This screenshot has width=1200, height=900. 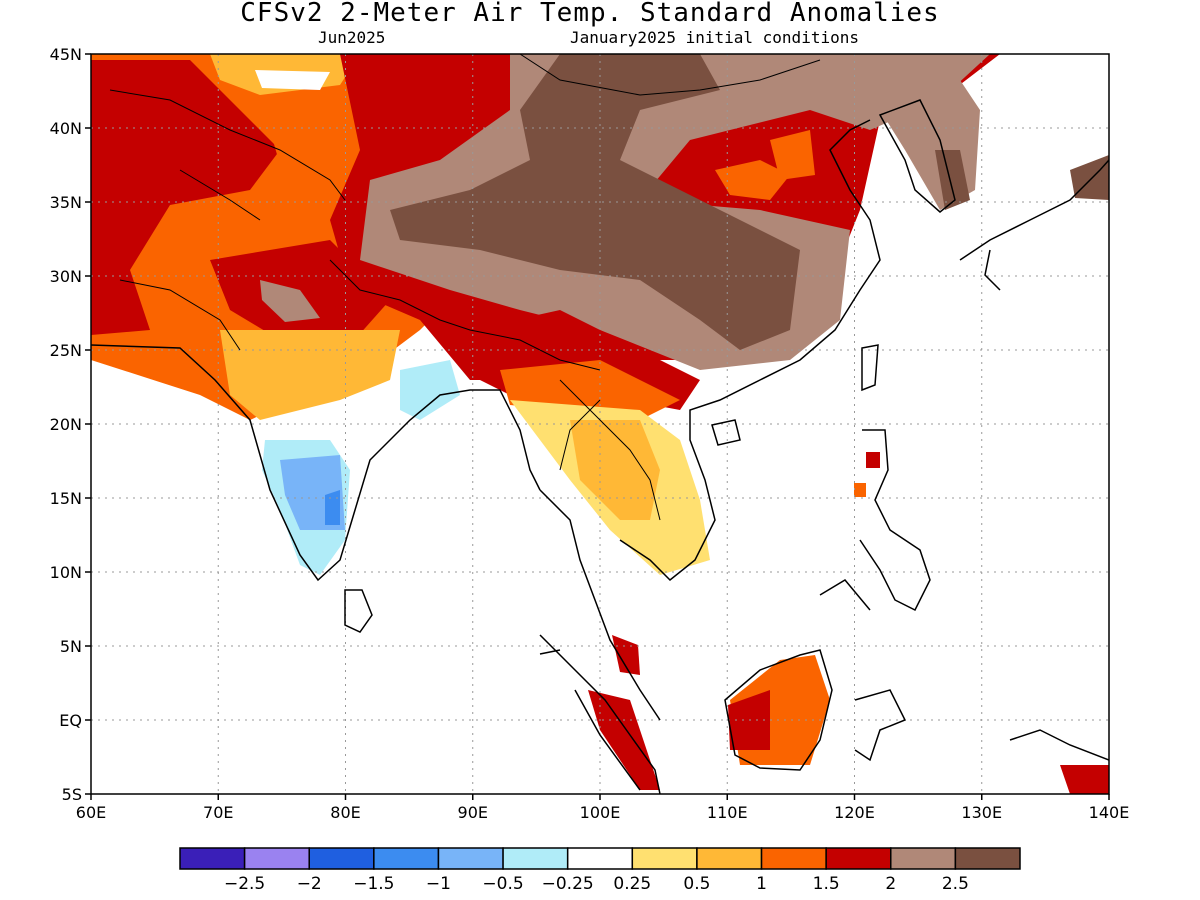 I want to click on y-tick-label: 5S, so click(x=72, y=794).